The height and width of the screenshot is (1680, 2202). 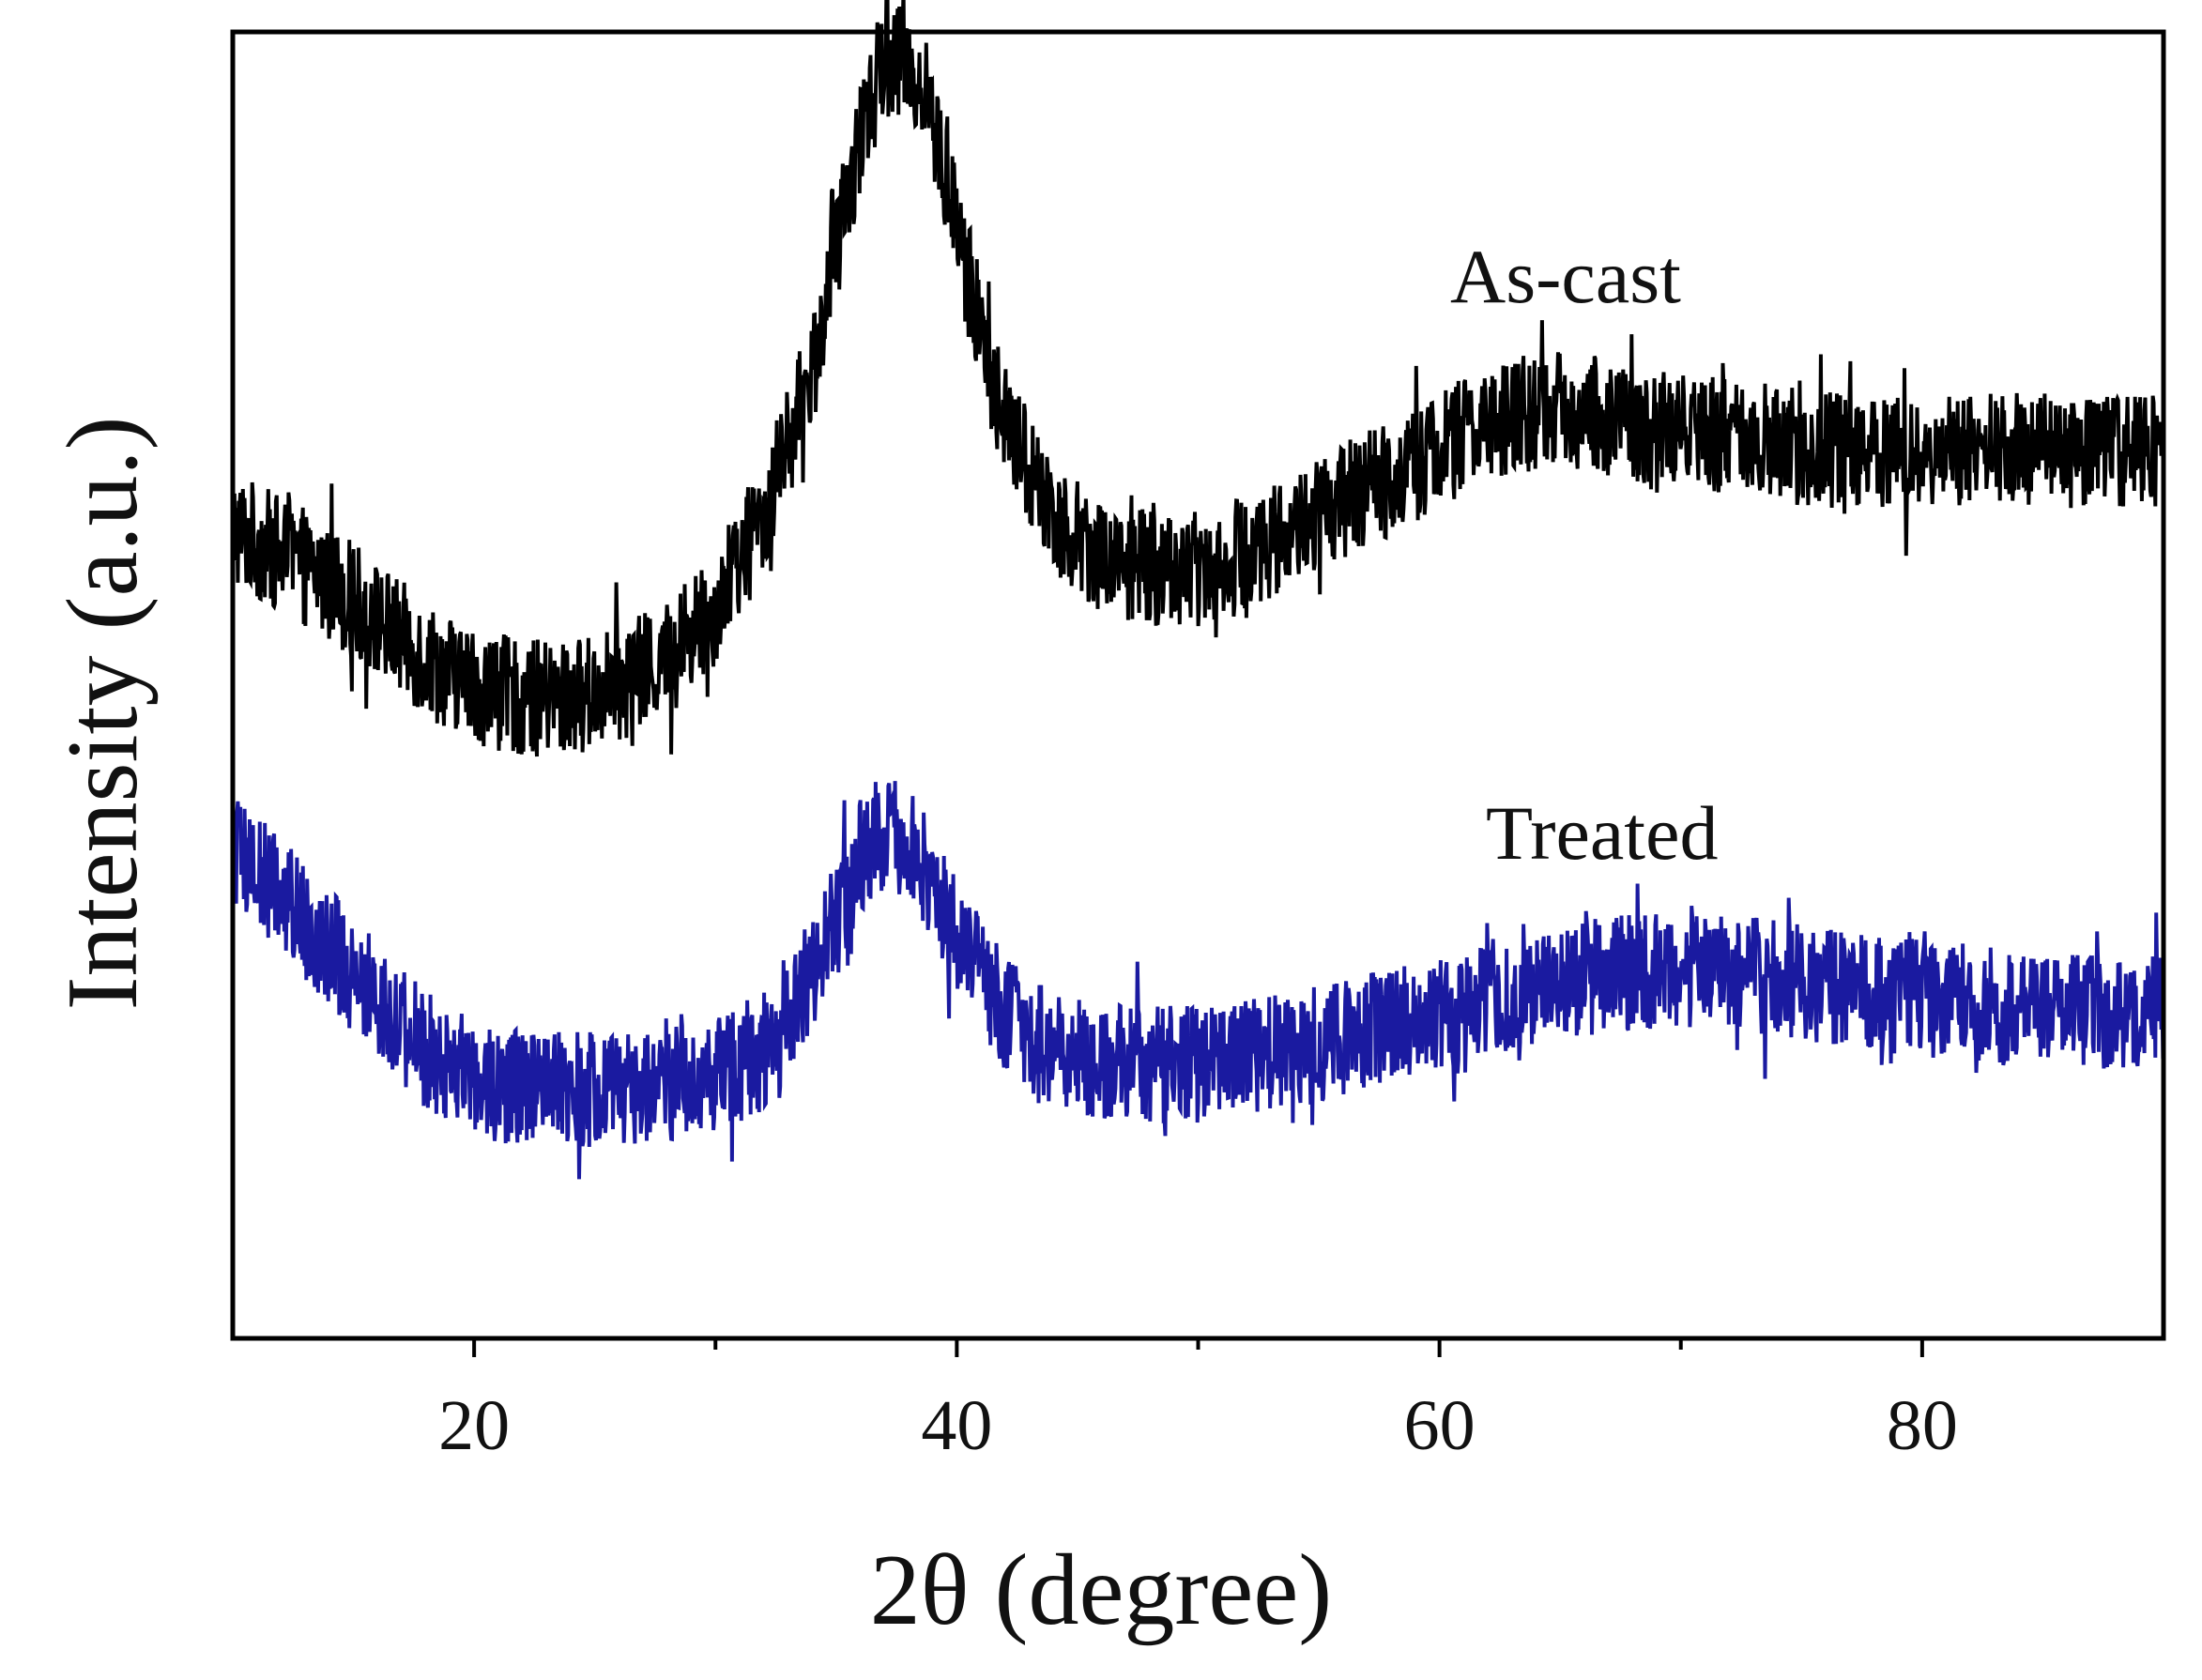 I want to click on series-label-as-cast: As-cast, so click(x=1566, y=276).